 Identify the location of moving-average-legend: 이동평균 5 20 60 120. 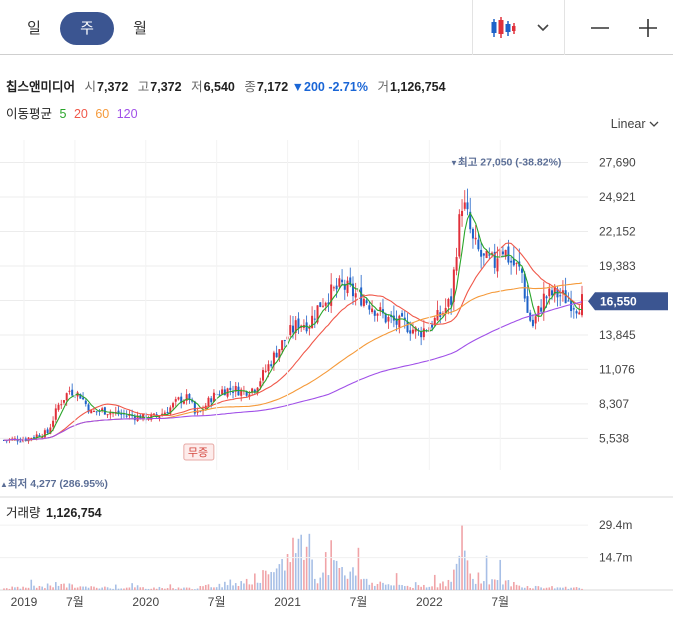
(72, 112).